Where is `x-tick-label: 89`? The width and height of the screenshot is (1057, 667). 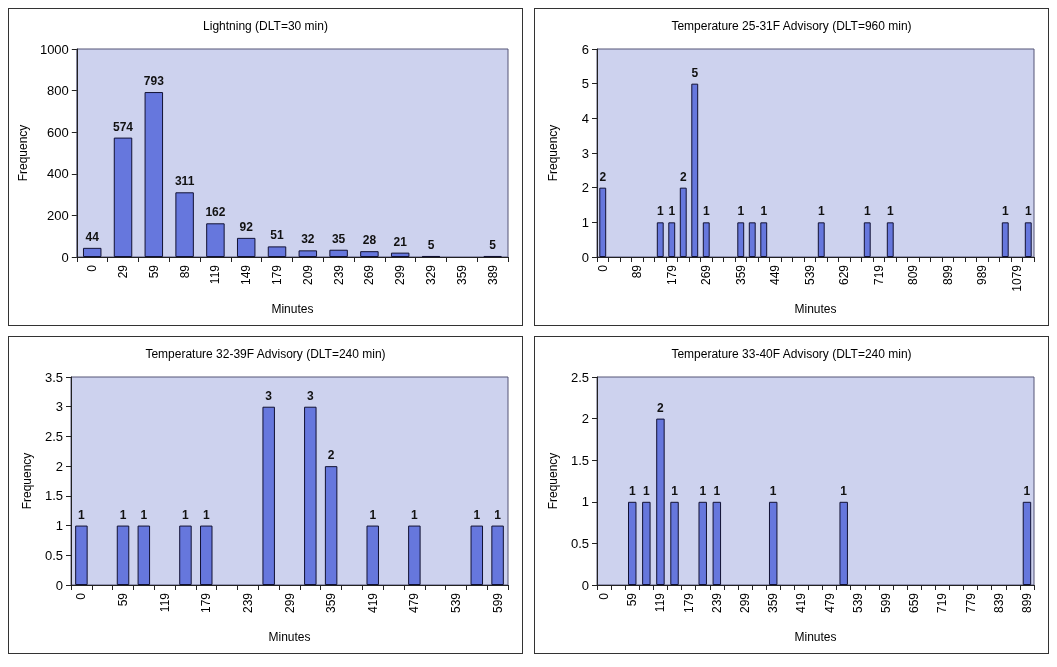 x-tick-label: 89 is located at coordinates (637, 271).